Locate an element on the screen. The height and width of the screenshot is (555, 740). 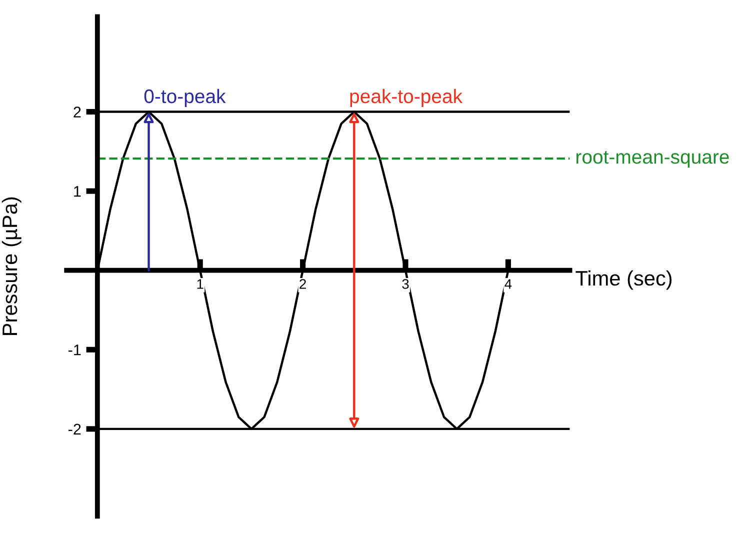
y-axis-title: Pressure (µPa) is located at coordinates (12, 266).